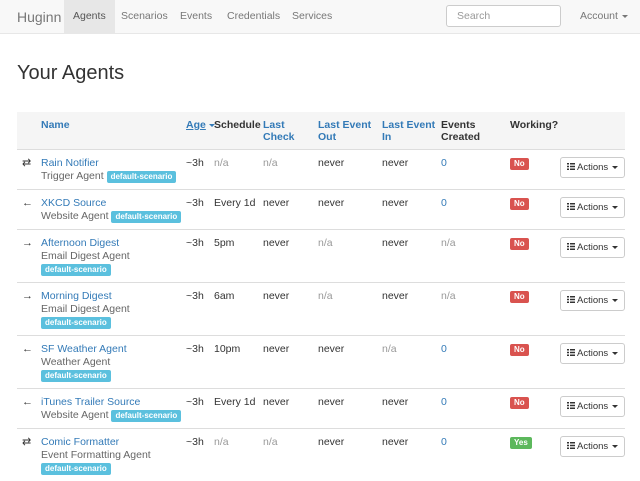  I want to click on nav-link: Agents, so click(89, 16).